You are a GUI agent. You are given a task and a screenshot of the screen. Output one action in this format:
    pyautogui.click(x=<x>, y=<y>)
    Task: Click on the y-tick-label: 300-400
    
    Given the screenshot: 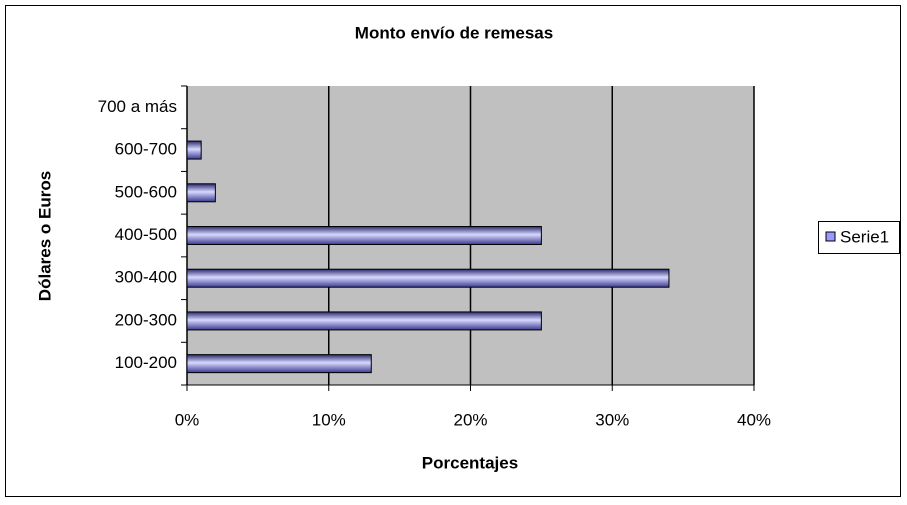 What is the action you would take?
    pyautogui.click(x=146, y=277)
    